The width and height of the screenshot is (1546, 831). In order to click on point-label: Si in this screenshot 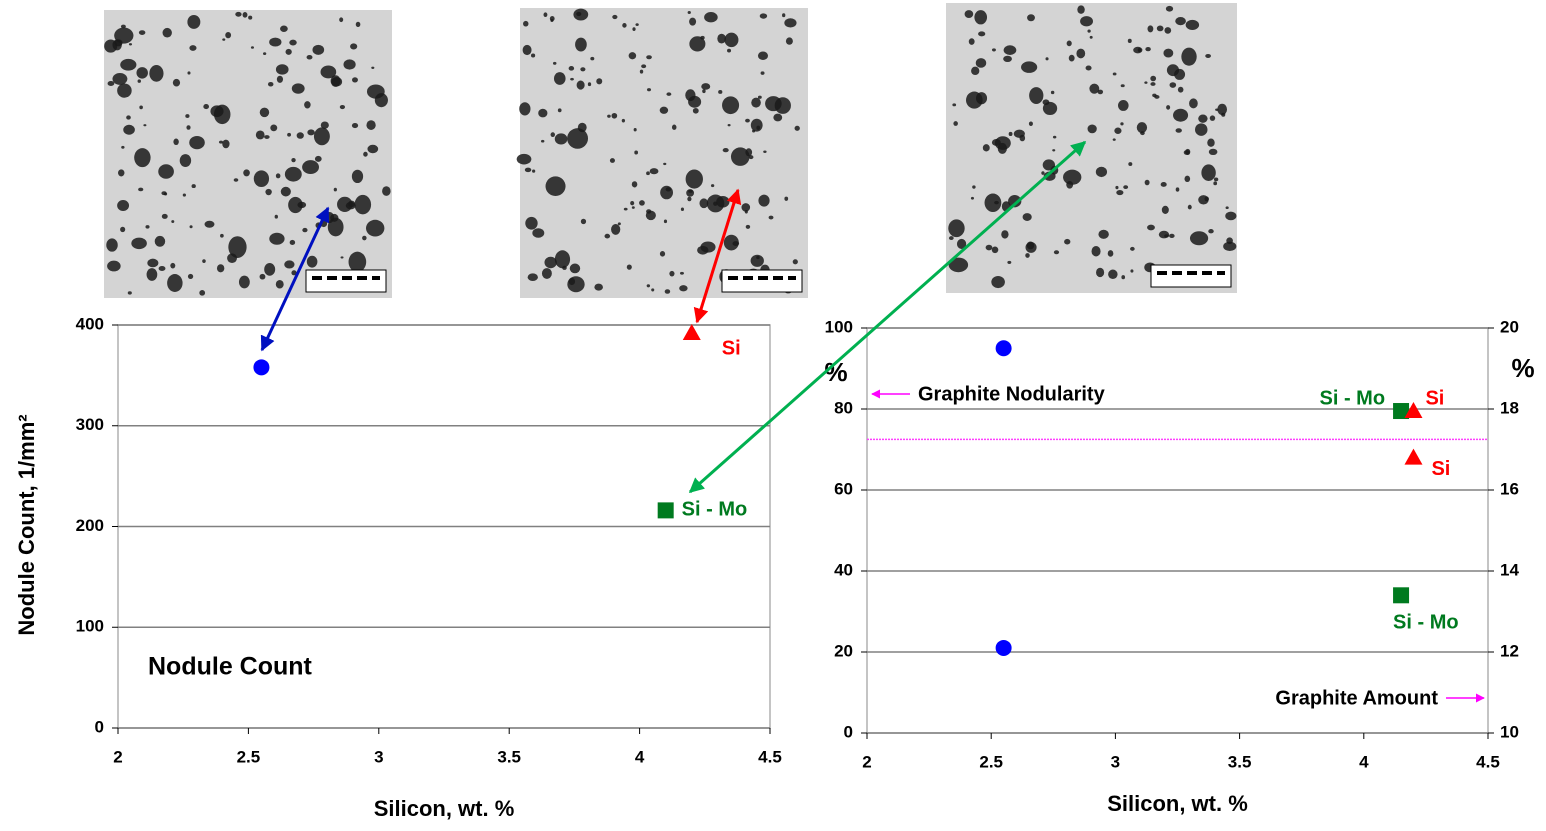, I will do `click(1440, 469)`.